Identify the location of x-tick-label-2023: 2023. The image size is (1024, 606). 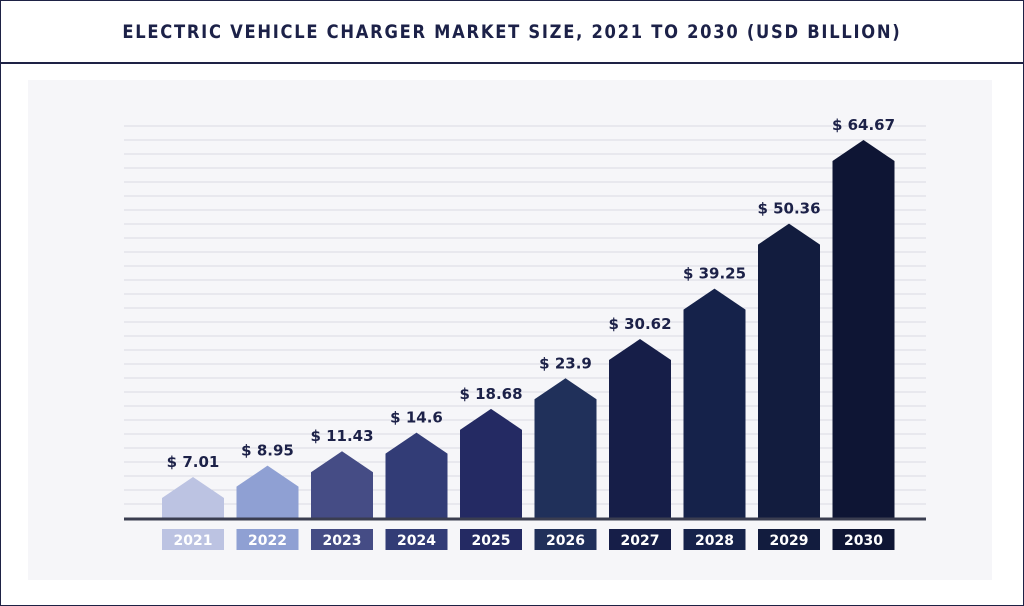
(342, 541).